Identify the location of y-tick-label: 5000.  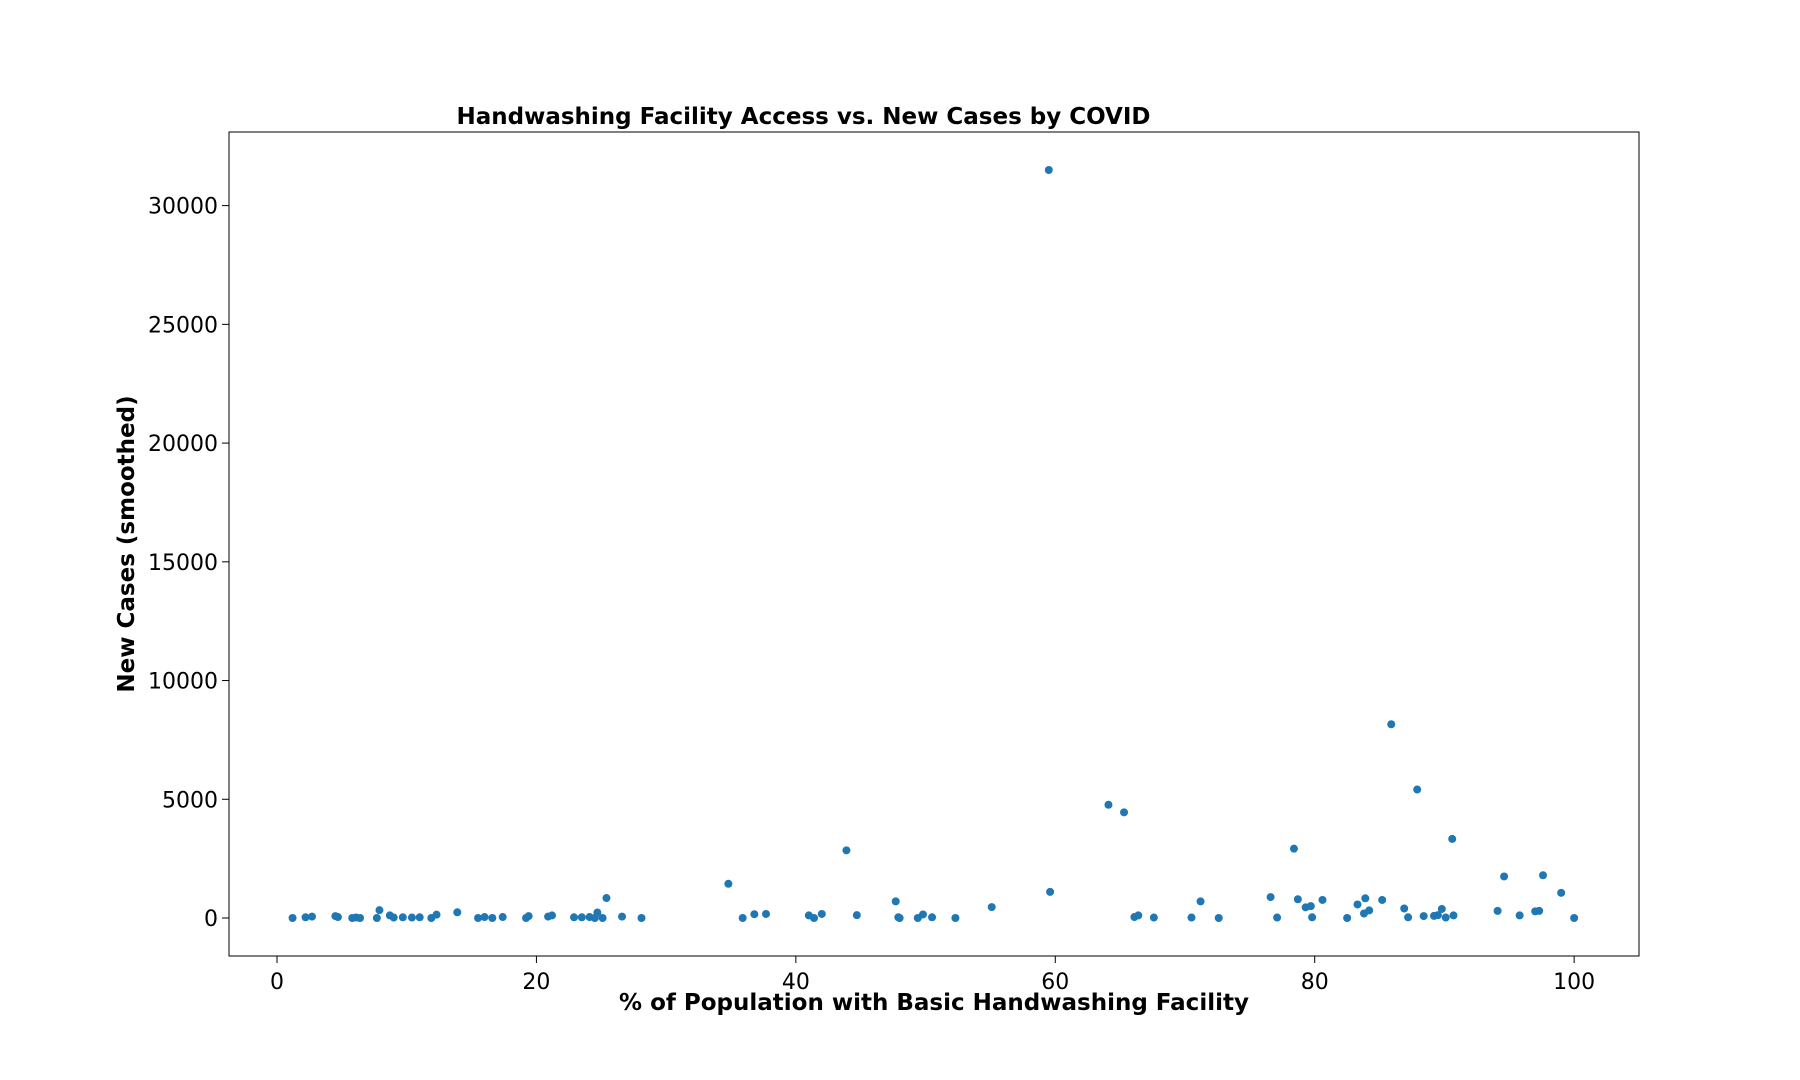
(190, 800).